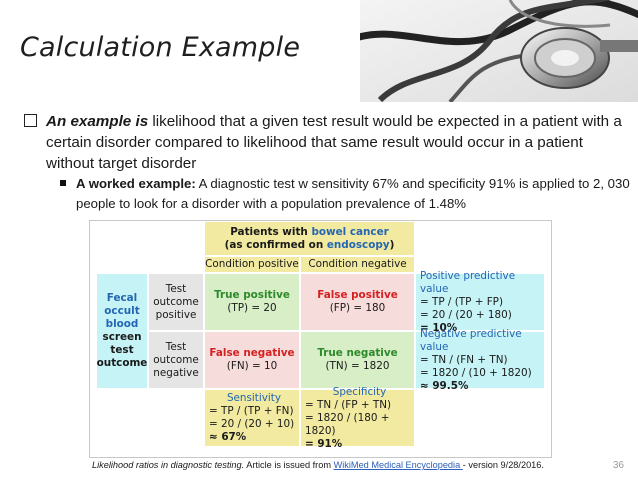 The width and height of the screenshot is (638, 478). What do you see at coordinates (357, 360) in the screenshot?
I see `true-negative-cell: True negative (TN) = 1820` at bounding box center [357, 360].